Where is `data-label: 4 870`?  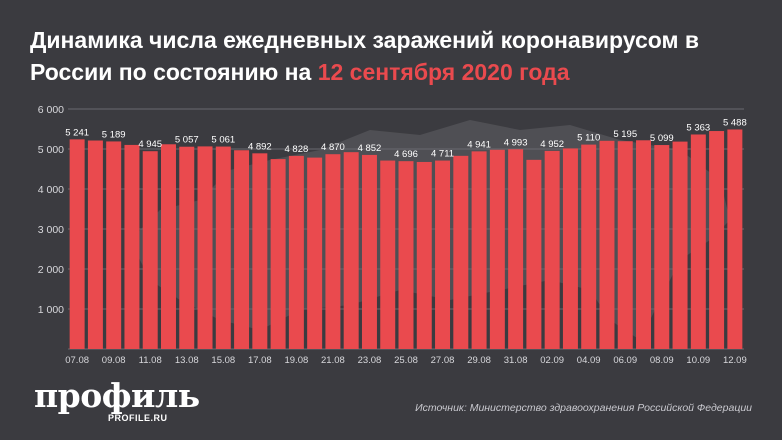
data-label: 4 870 is located at coordinates (333, 147).